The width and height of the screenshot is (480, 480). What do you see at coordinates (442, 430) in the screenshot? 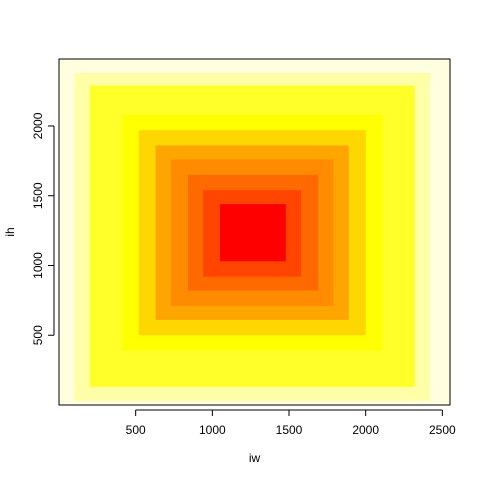
I see `x-tick-label: 2500` at bounding box center [442, 430].